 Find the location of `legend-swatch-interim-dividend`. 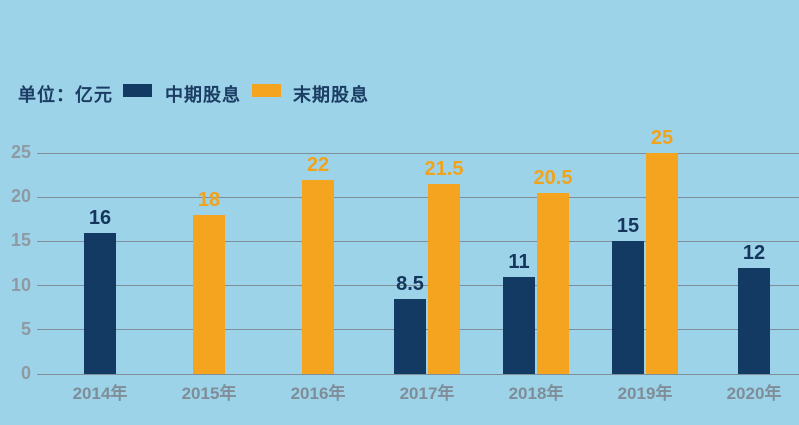

legend-swatch-interim-dividend is located at coordinates (137, 90).